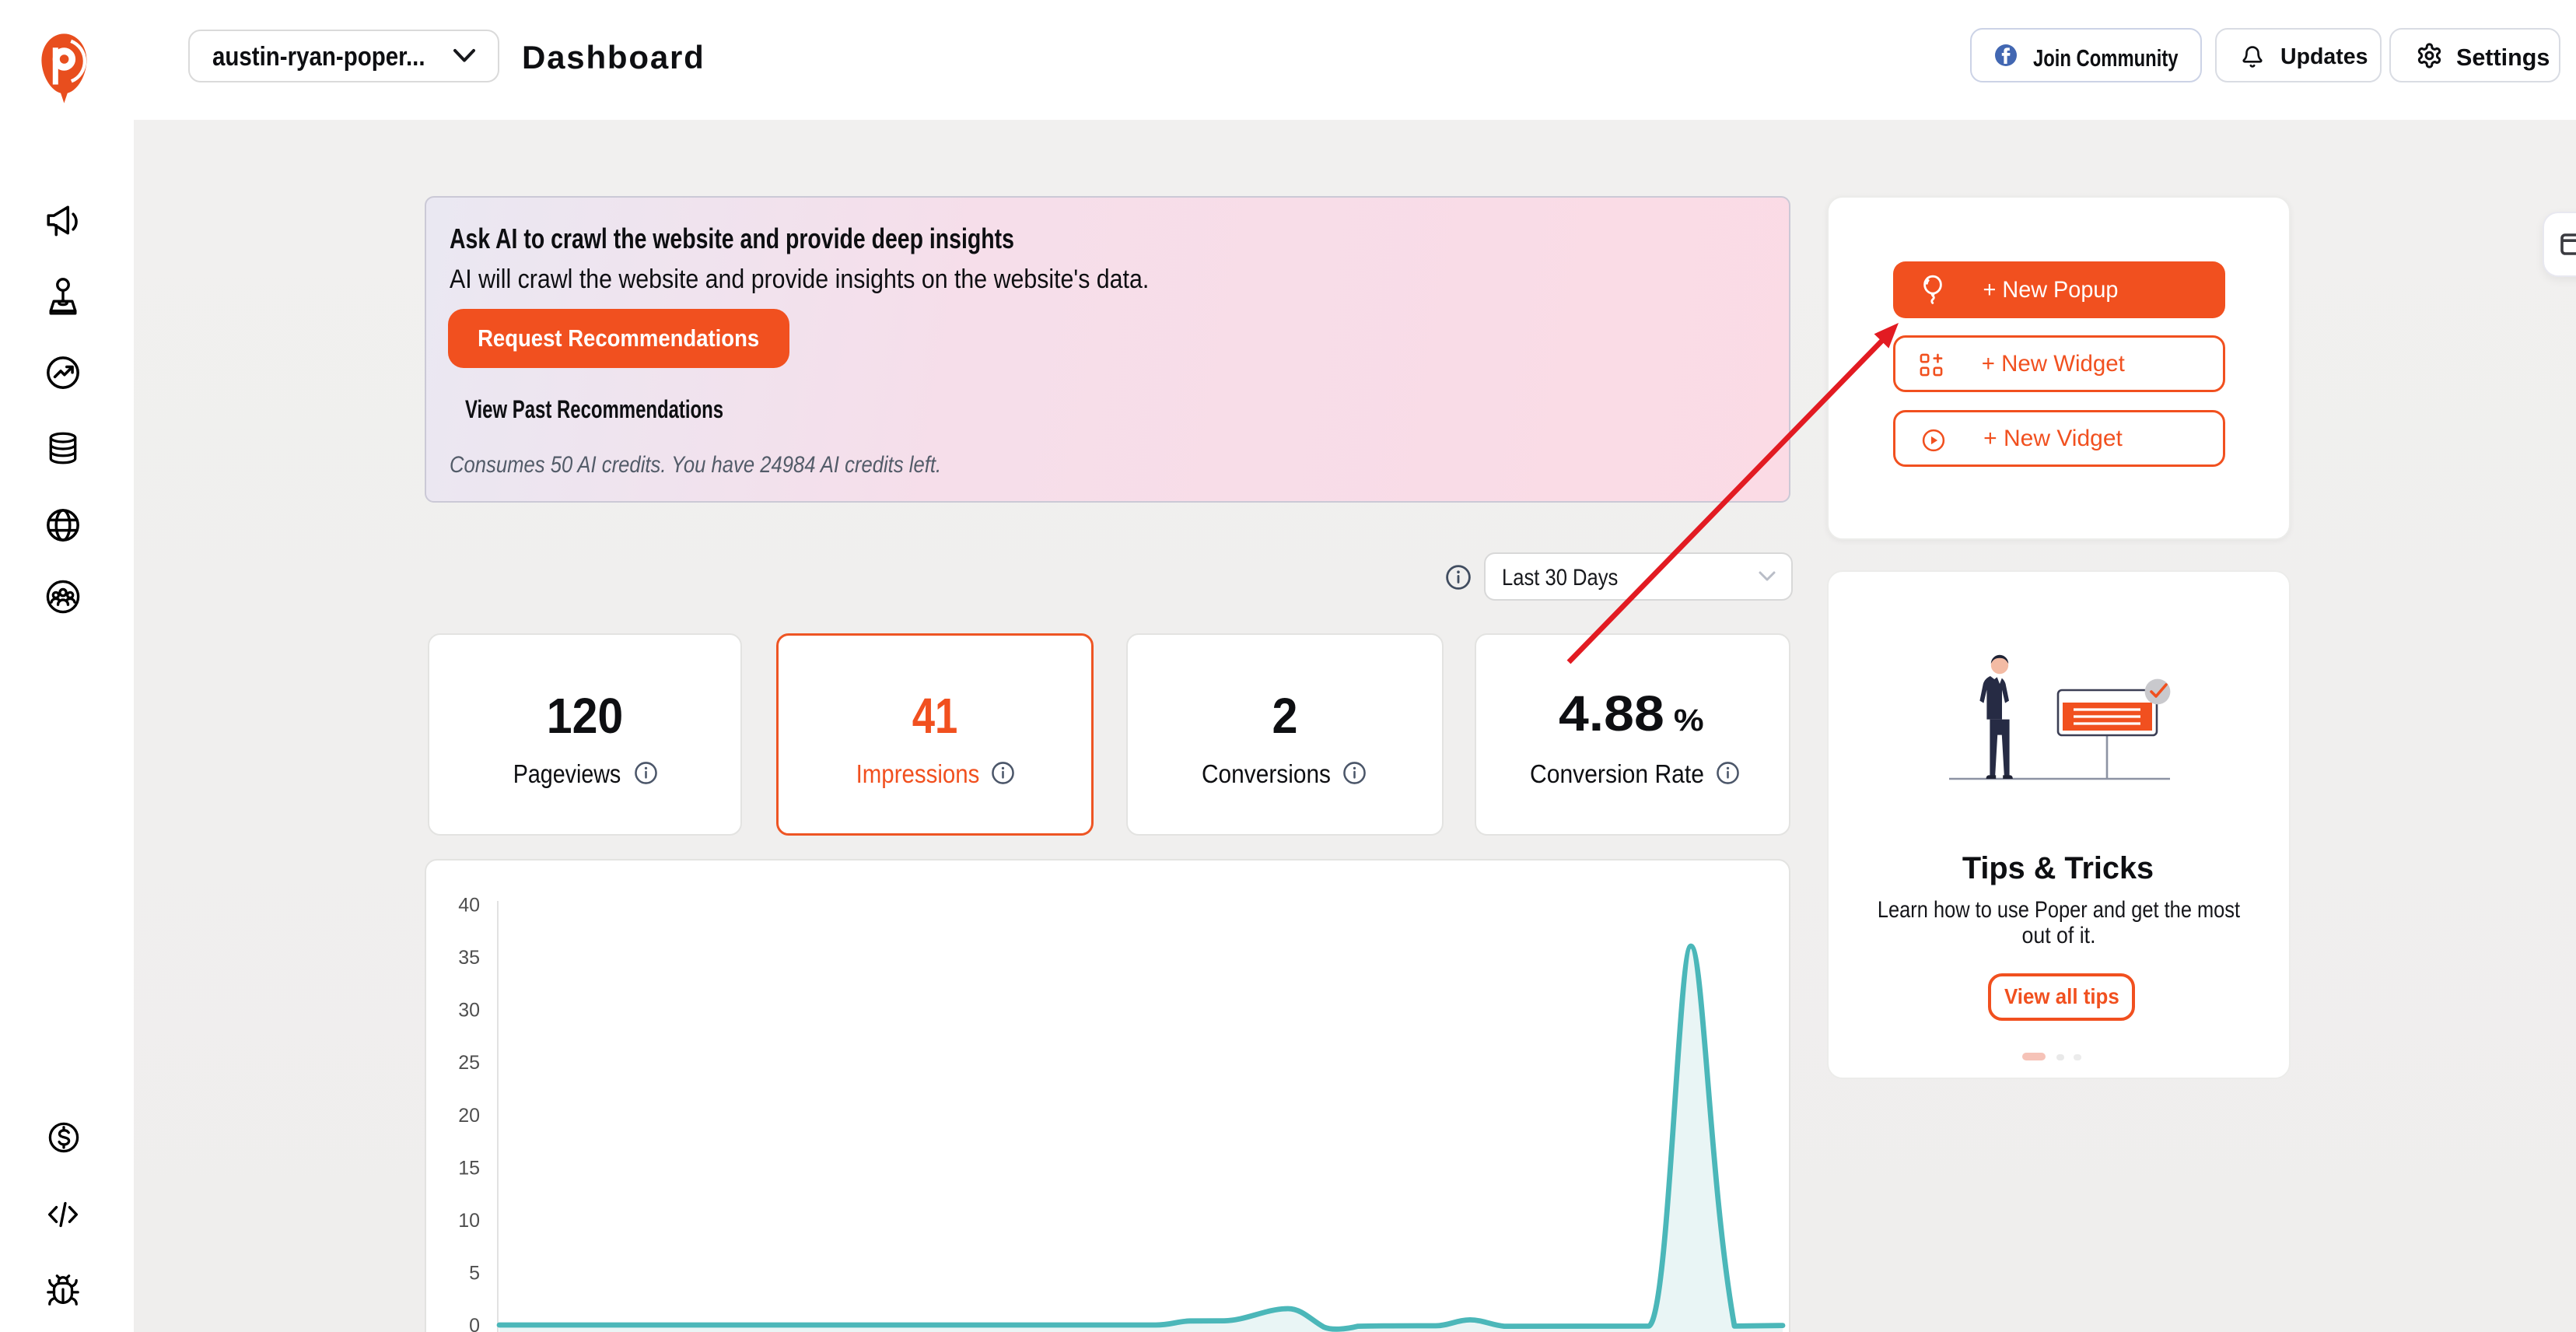  What do you see at coordinates (469, 1168) in the screenshot?
I see `svg-text: 15` at bounding box center [469, 1168].